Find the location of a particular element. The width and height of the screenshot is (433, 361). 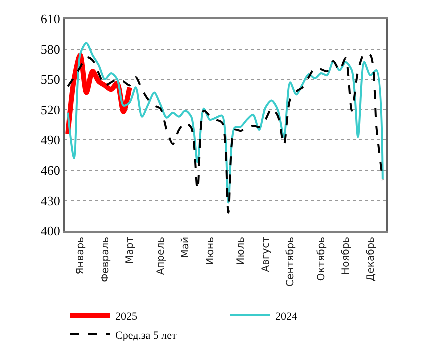

x-tick-label: Август is located at coordinates (266, 254).